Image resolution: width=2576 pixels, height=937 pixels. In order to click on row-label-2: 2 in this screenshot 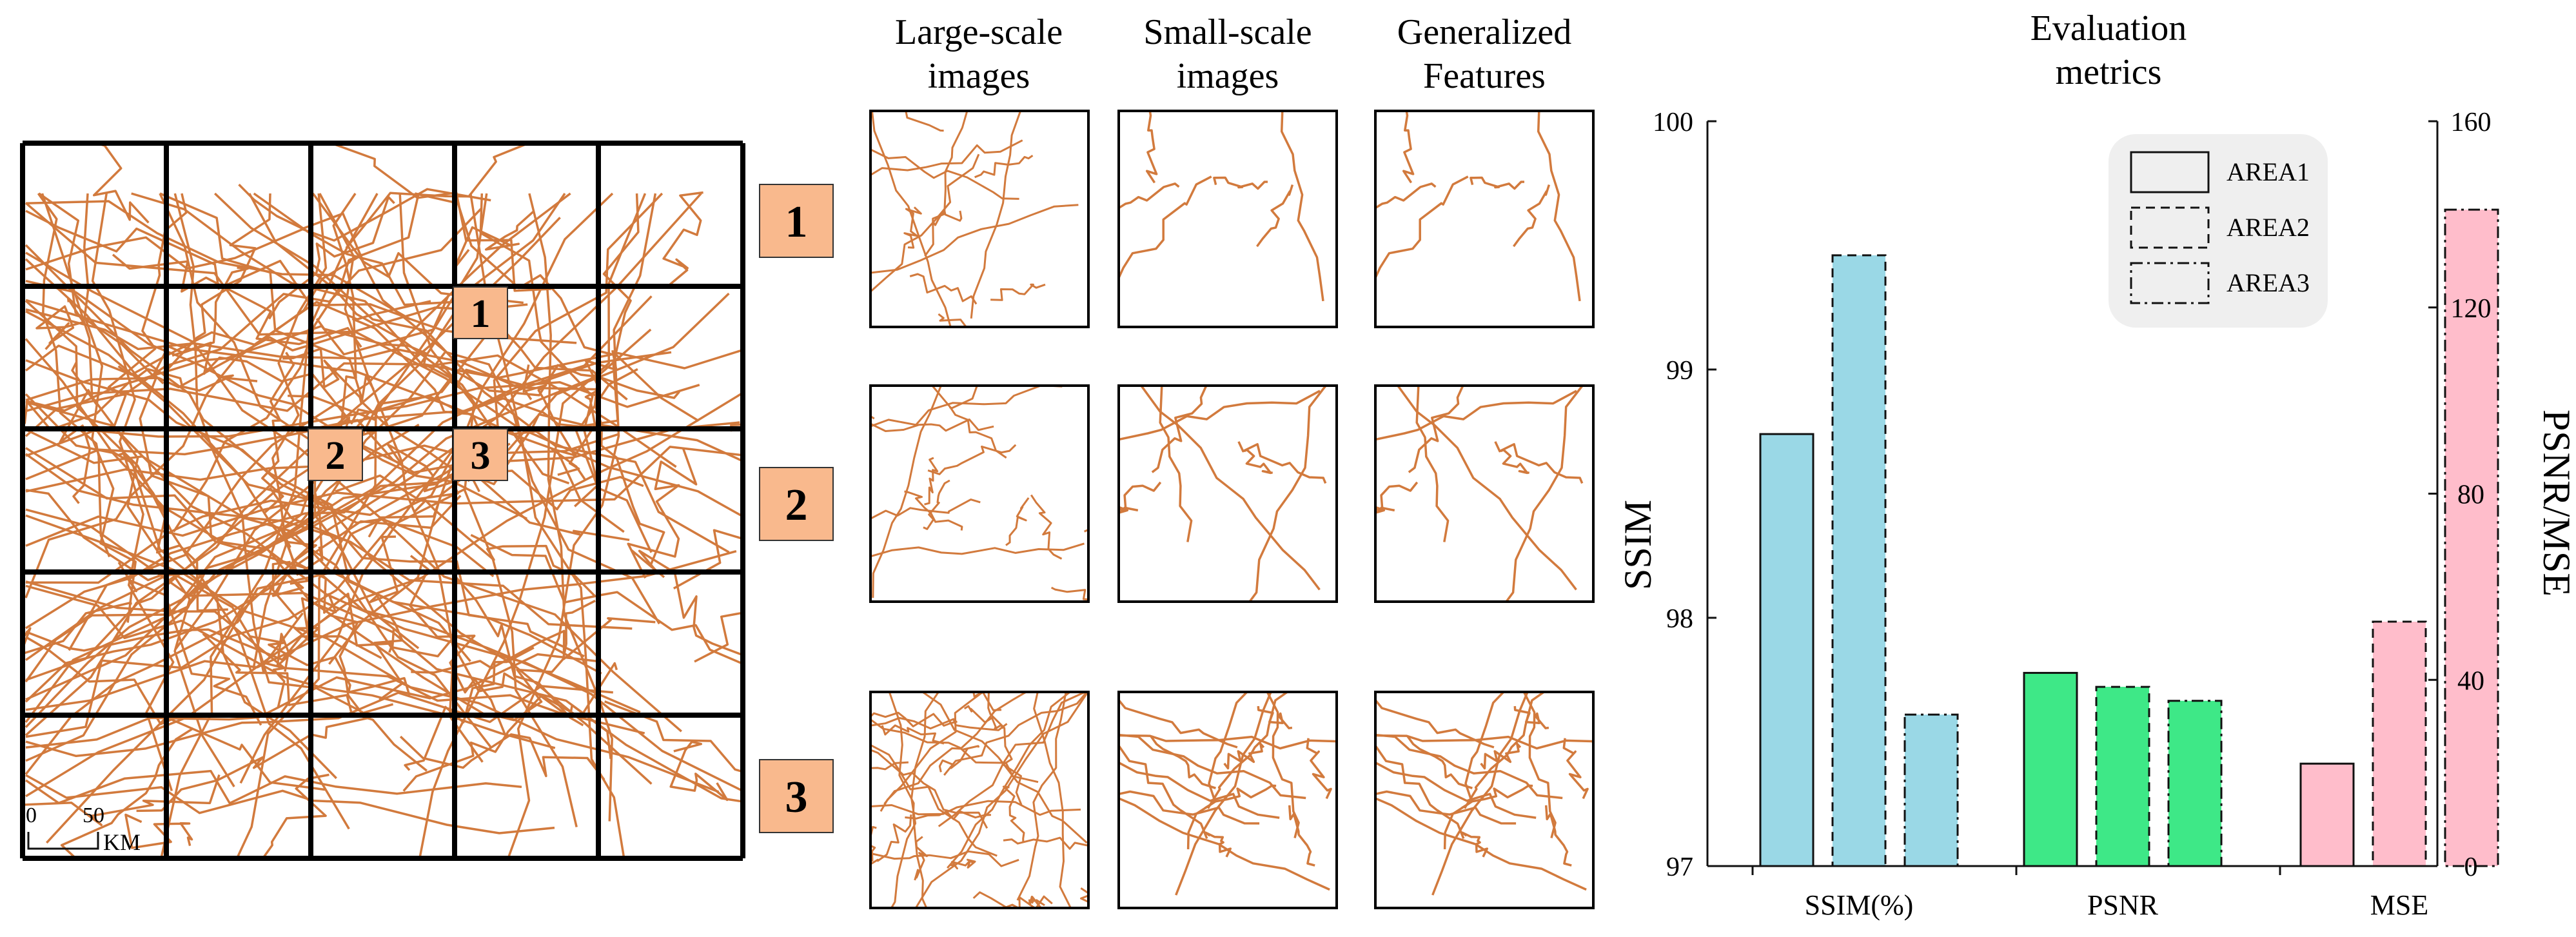, I will do `click(797, 504)`.